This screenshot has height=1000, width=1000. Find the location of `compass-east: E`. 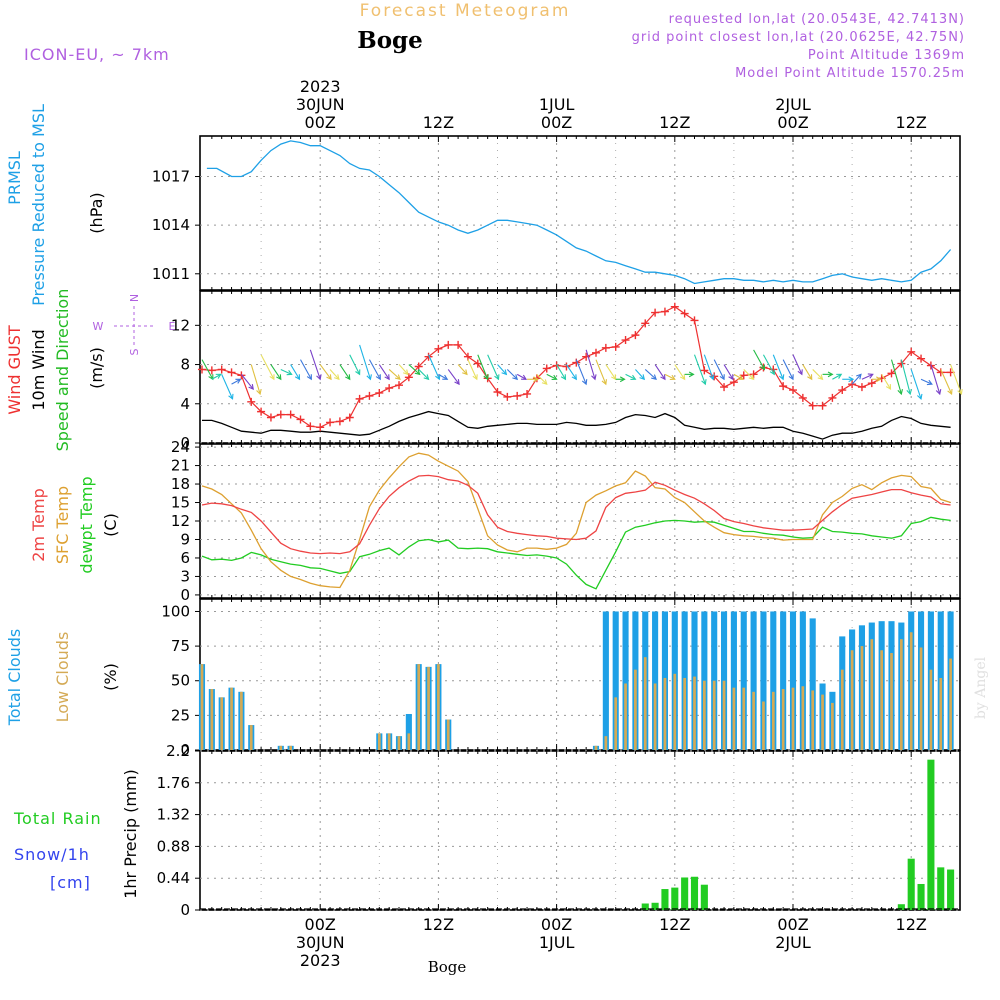

compass-east: E is located at coordinates (172, 326).